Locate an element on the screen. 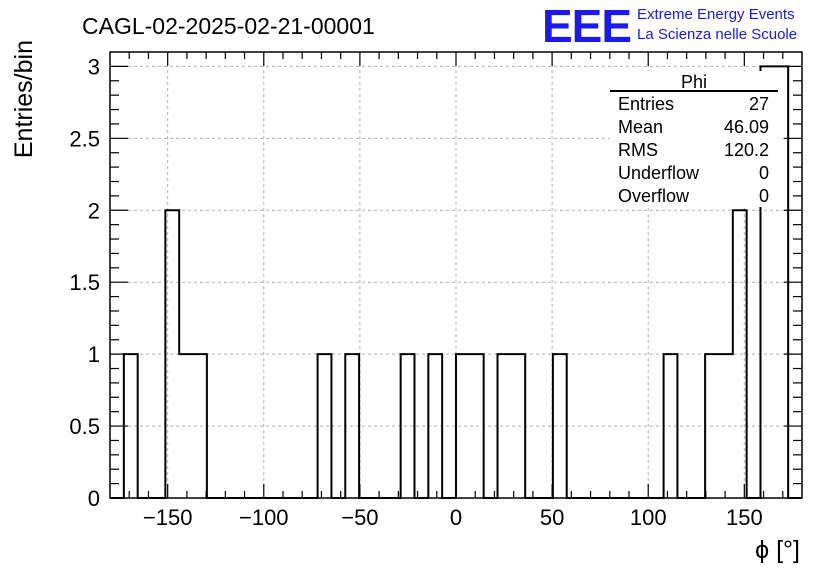 This screenshot has height=572, width=836. x-tick-label: 0 is located at coordinates (456, 517).